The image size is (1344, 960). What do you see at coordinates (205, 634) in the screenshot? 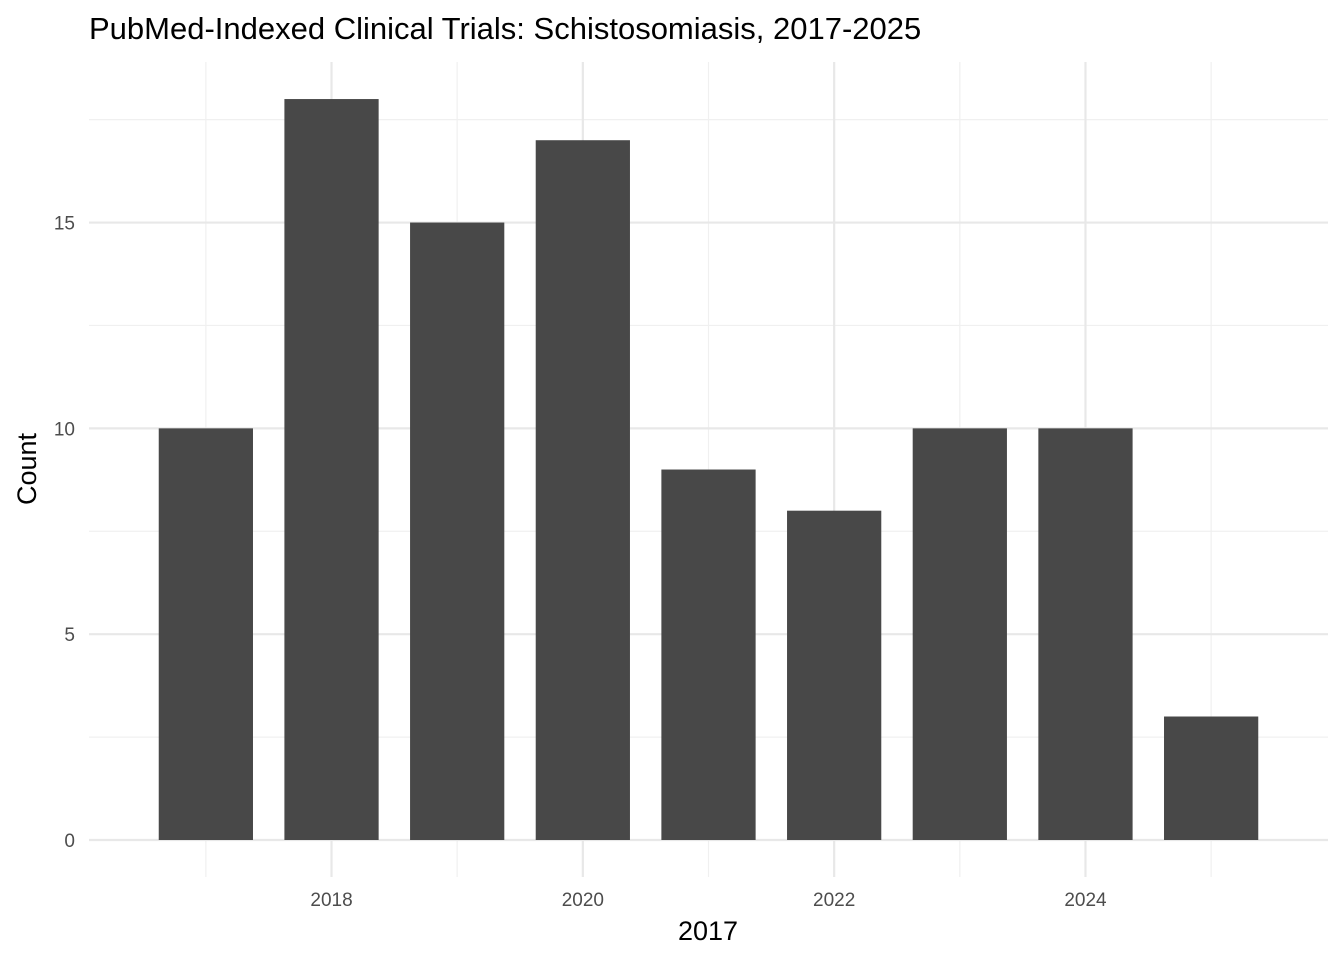
I see `bar-2017` at bounding box center [205, 634].